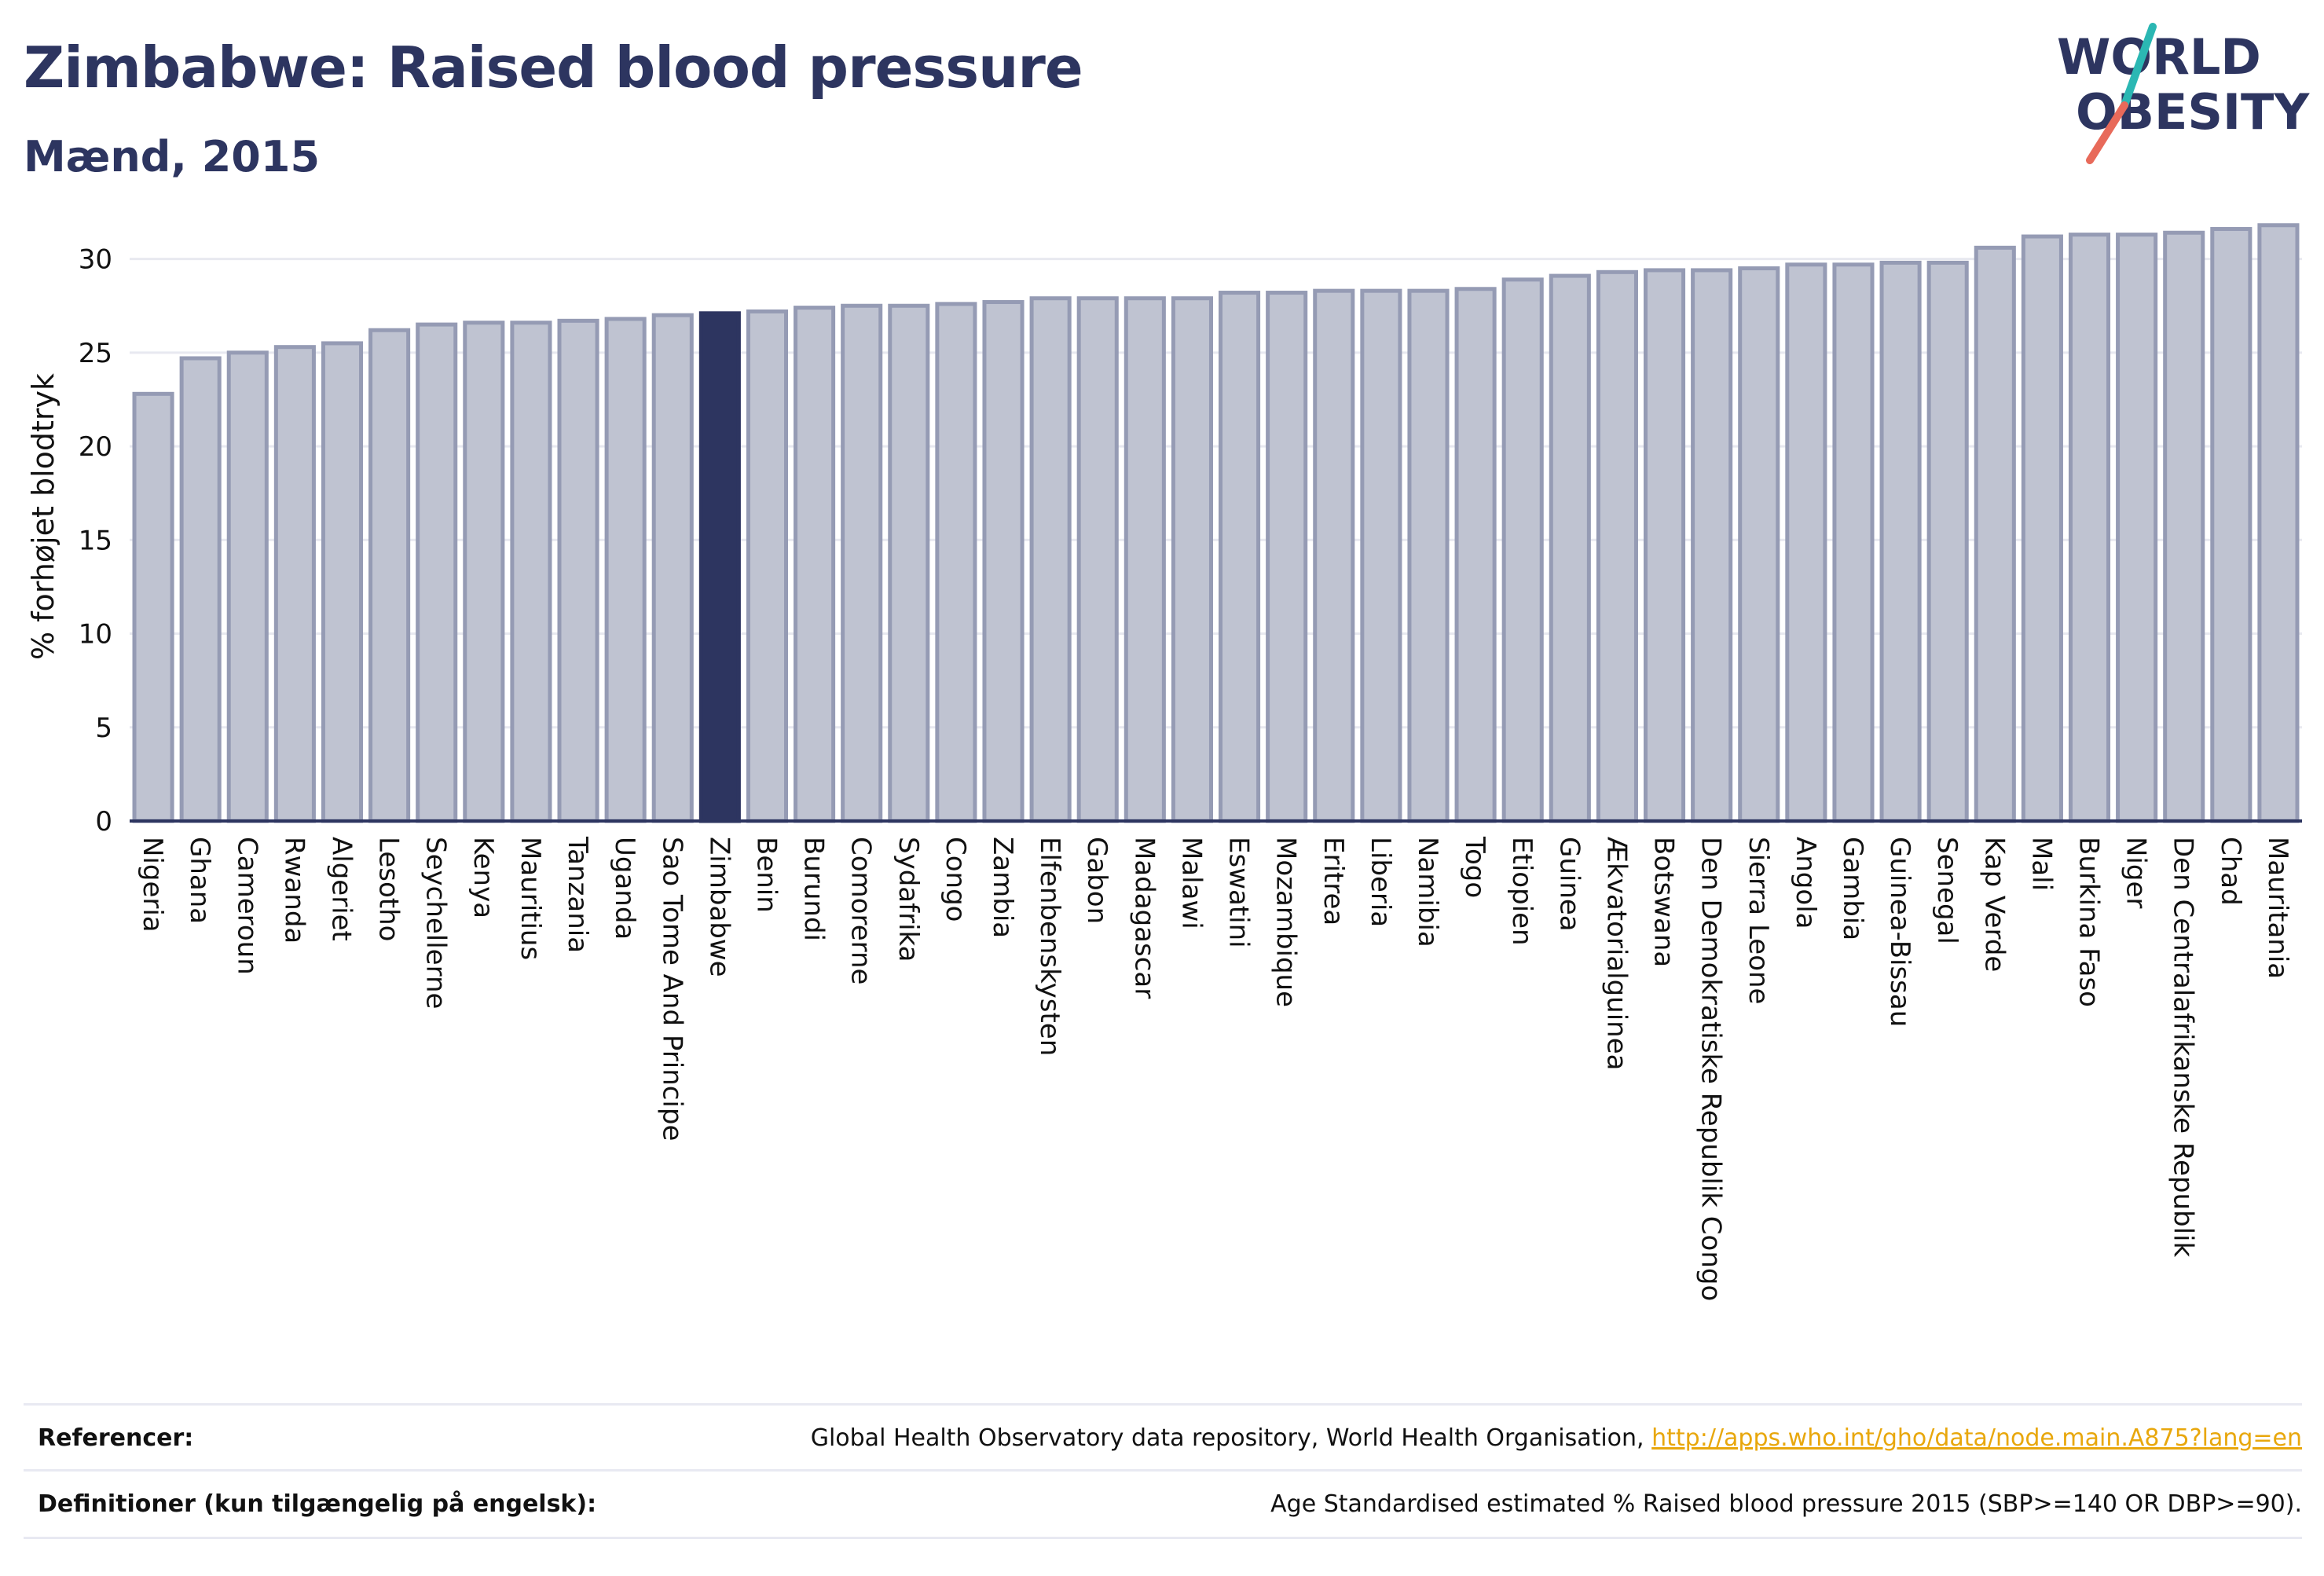  What do you see at coordinates (95, 353) in the screenshot?
I see `y-tick-label: 25` at bounding box center [95, 353].